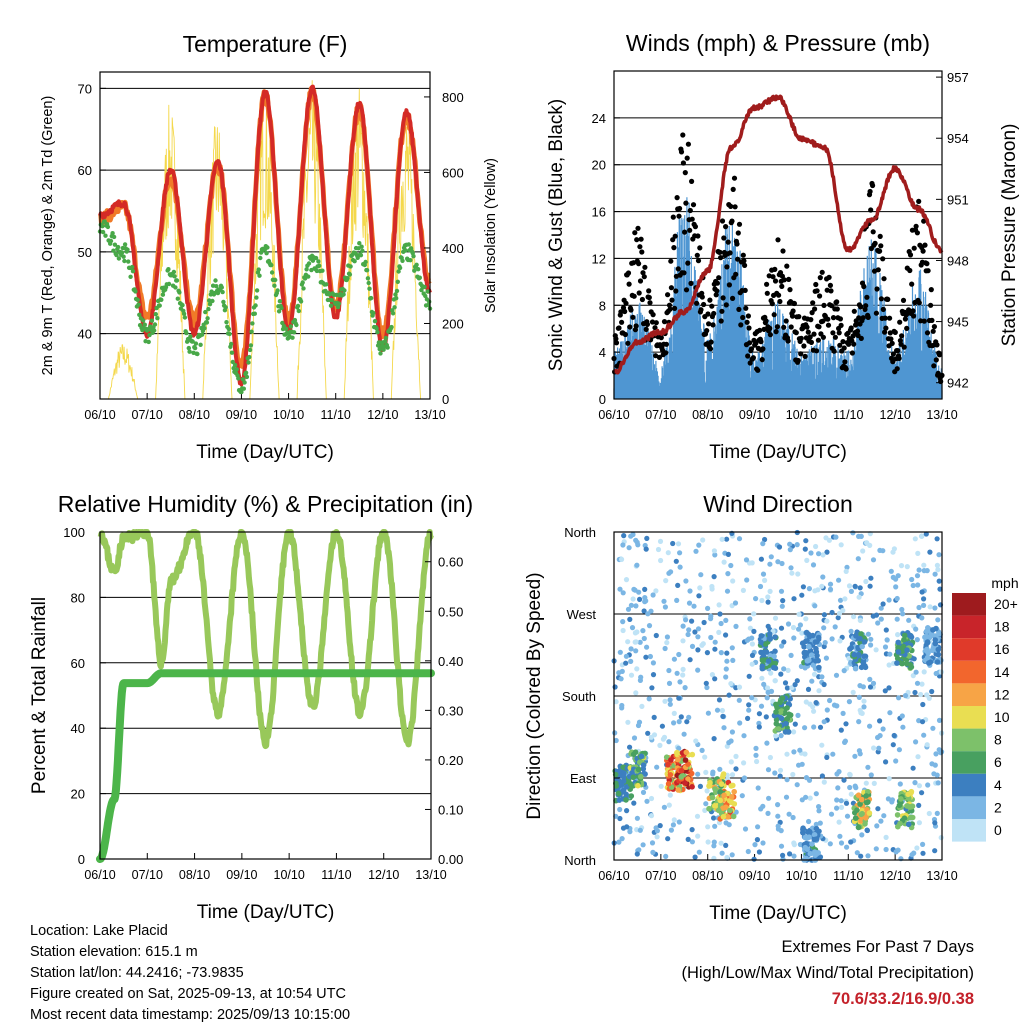 This screenshot has width=1024, height=1026. What do you see at coordinates (147, 875) in the screenshot?
I see `x-tick-label-3-1: 07/10` at bounding box center [147, 875].